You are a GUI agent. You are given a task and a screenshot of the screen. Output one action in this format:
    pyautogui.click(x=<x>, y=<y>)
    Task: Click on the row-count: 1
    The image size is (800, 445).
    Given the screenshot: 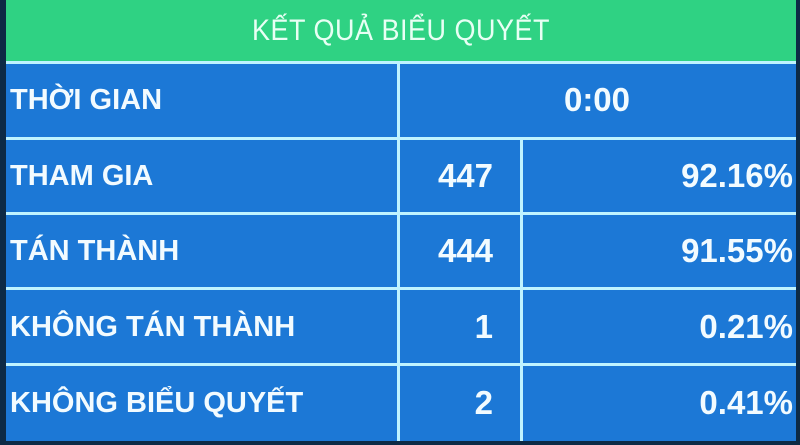 What is the action you would take?
    pyautogui.click(x=458, y=327)
    